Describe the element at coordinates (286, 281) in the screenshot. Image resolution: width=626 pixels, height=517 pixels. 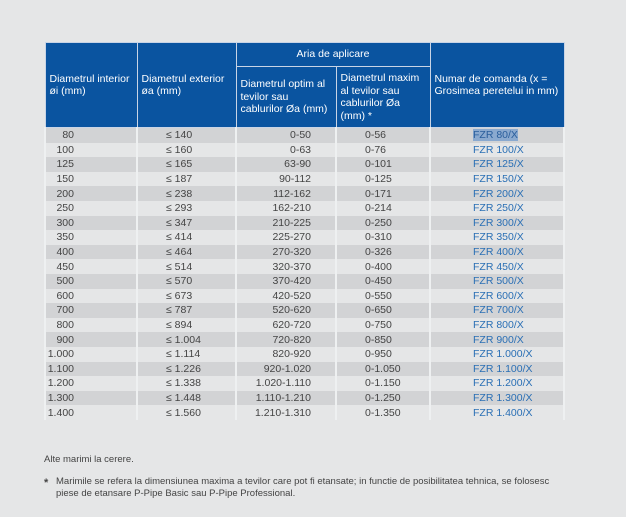
I see `cell-optimal-range: 370-420` at that location.